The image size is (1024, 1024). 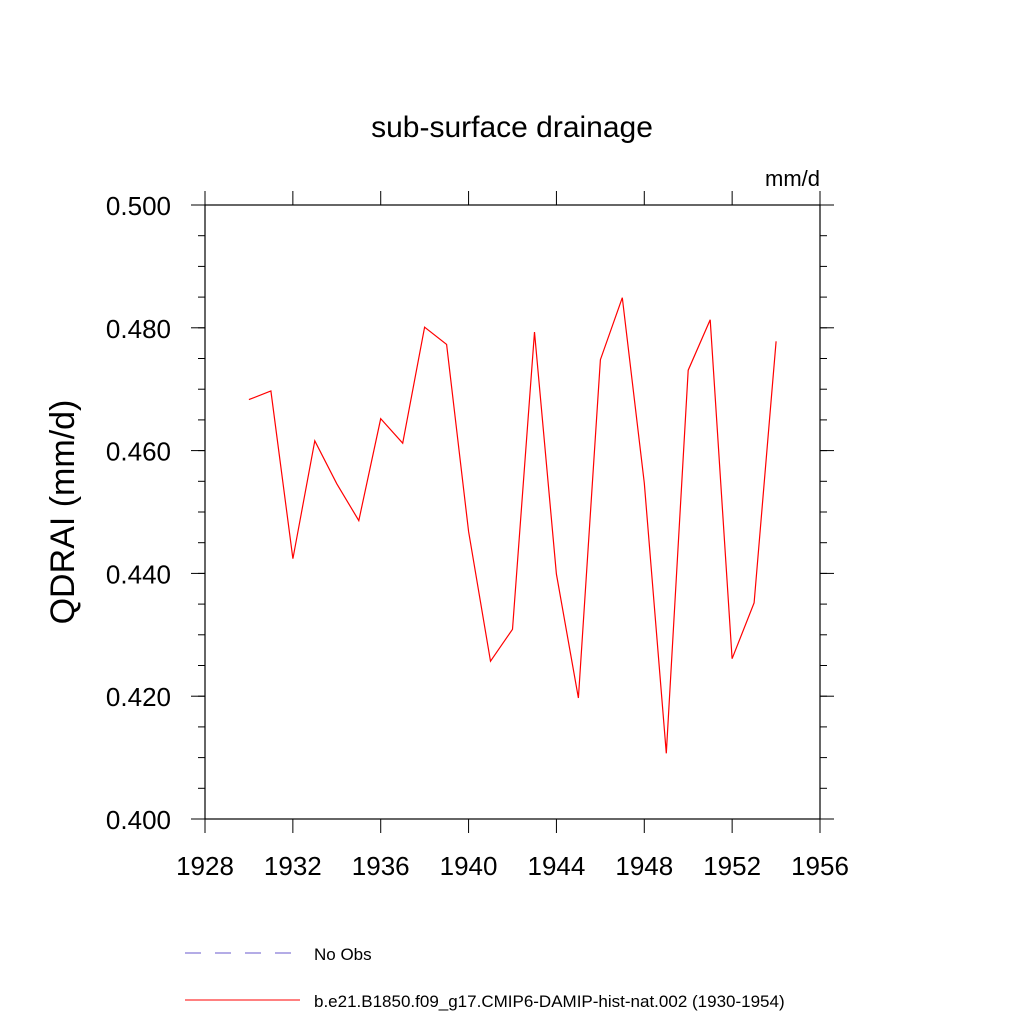 I want to click on x-tick-label: 1940, so click(x=469, y=866).